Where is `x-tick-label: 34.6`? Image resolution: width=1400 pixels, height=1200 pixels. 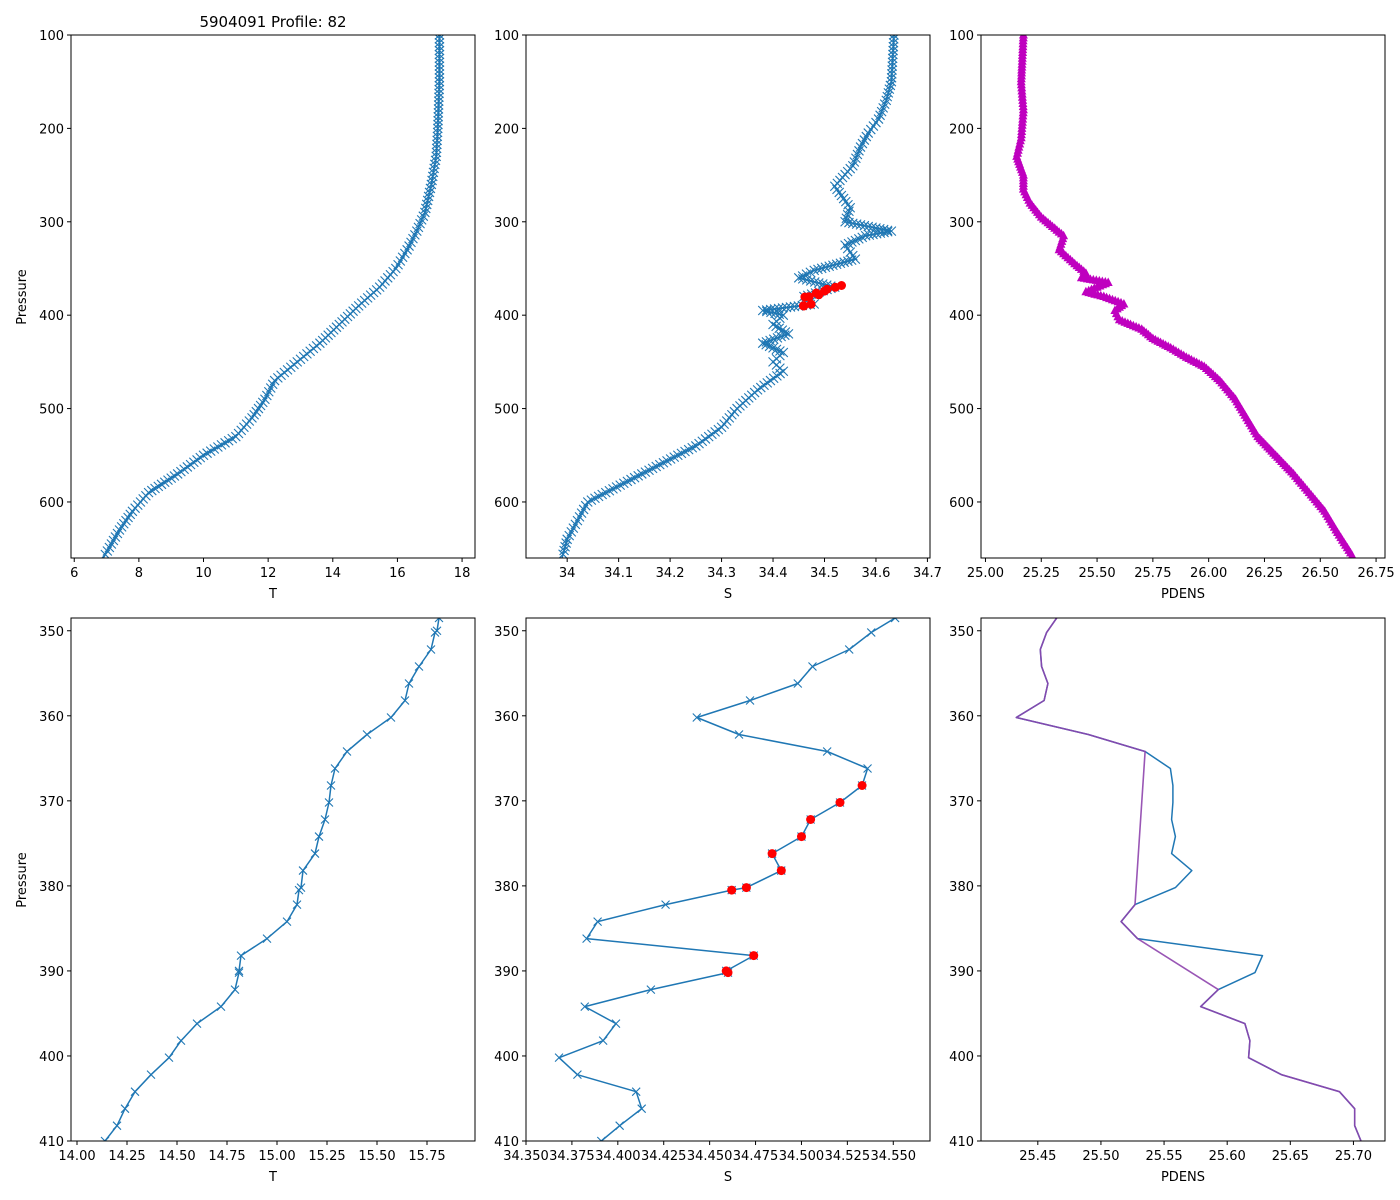 x-tick-label: 34.6 is located at coordinates (875, 573).